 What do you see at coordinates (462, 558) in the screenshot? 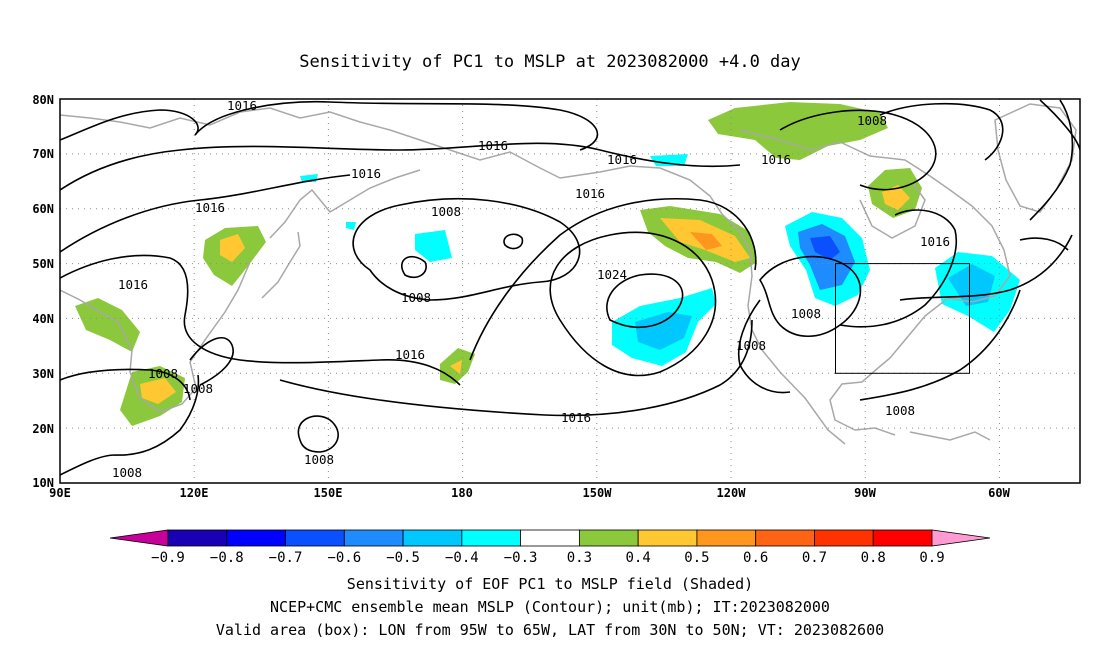
I see `colorbar-tick-label: −0.4` at bounding box center [462, 558].